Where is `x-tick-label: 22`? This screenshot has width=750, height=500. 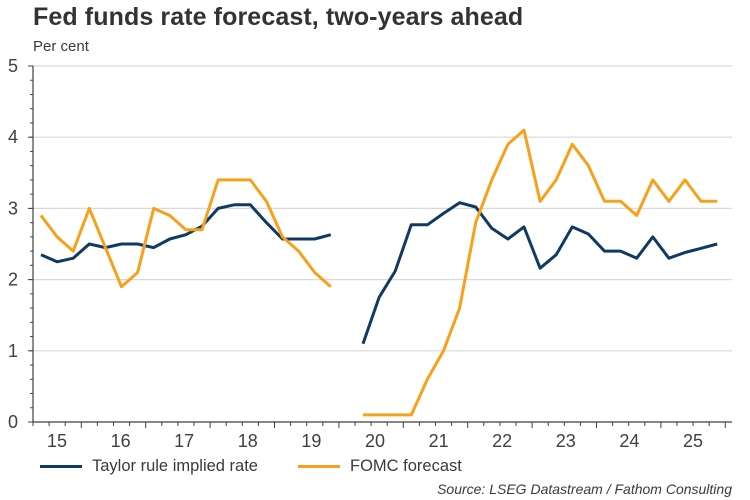
x-tick-label: 22 is located at coordinates (502, 441).